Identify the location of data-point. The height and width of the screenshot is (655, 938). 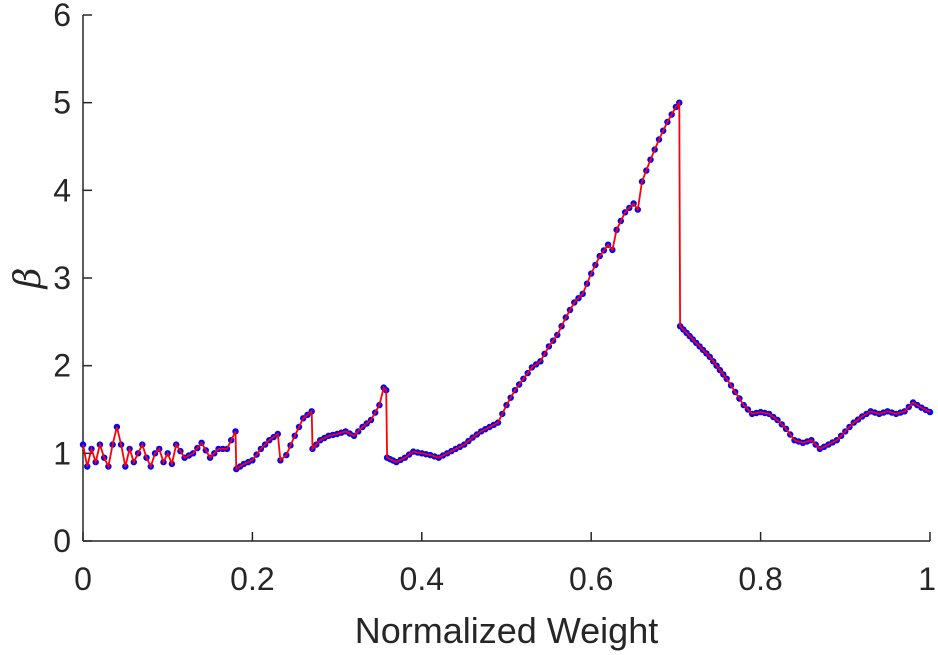
(83, 444).